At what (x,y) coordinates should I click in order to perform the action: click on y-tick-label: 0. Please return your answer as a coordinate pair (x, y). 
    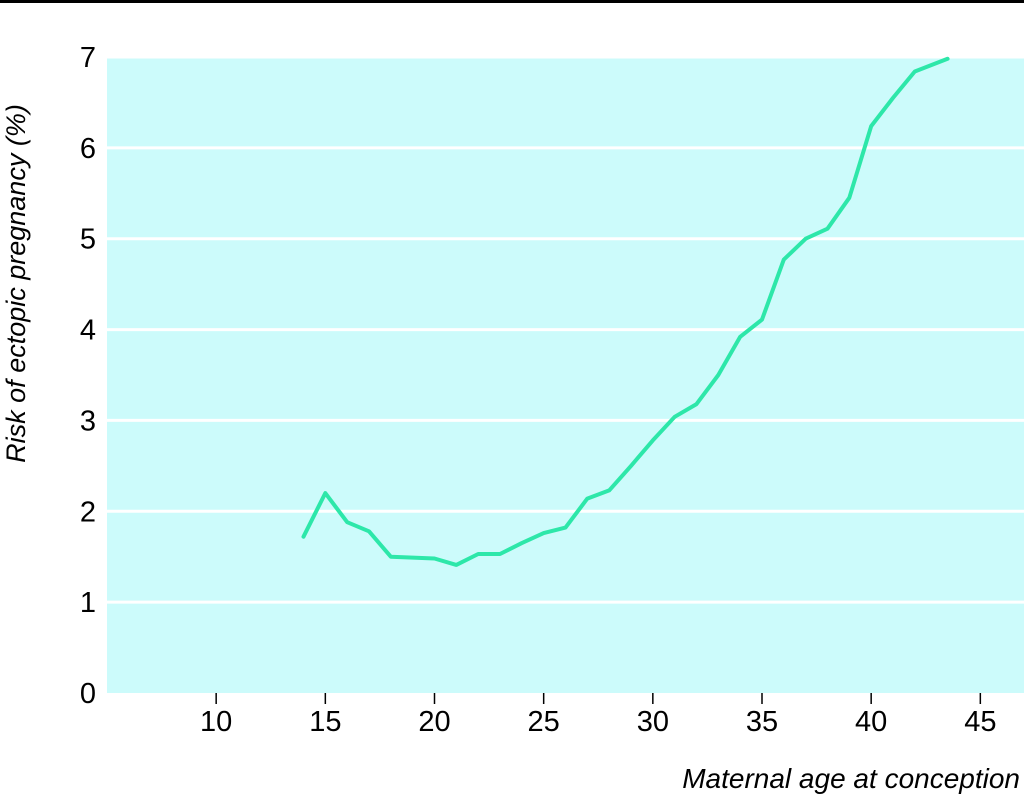
    Looking at the image, I should click on (88, 694).